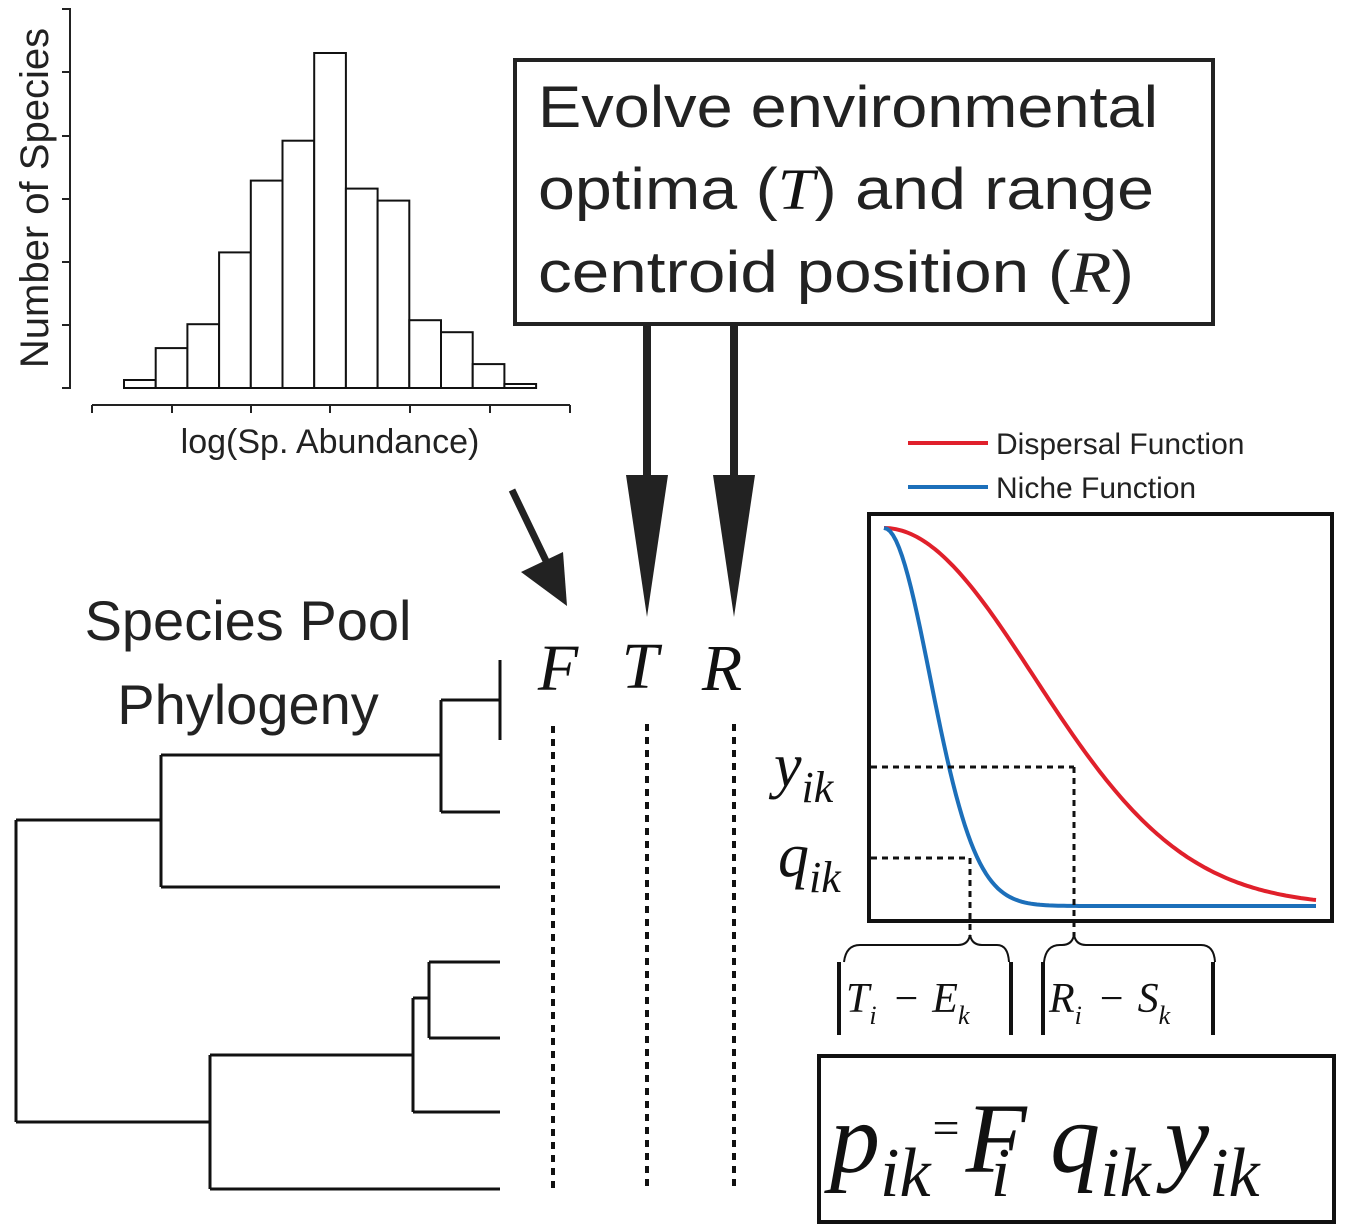 The image size is (1345, 1232). Describe the element at coordinates (248, 620) in the screenshot. I see `phylogeny-title-line1: Species Pool` at that location.